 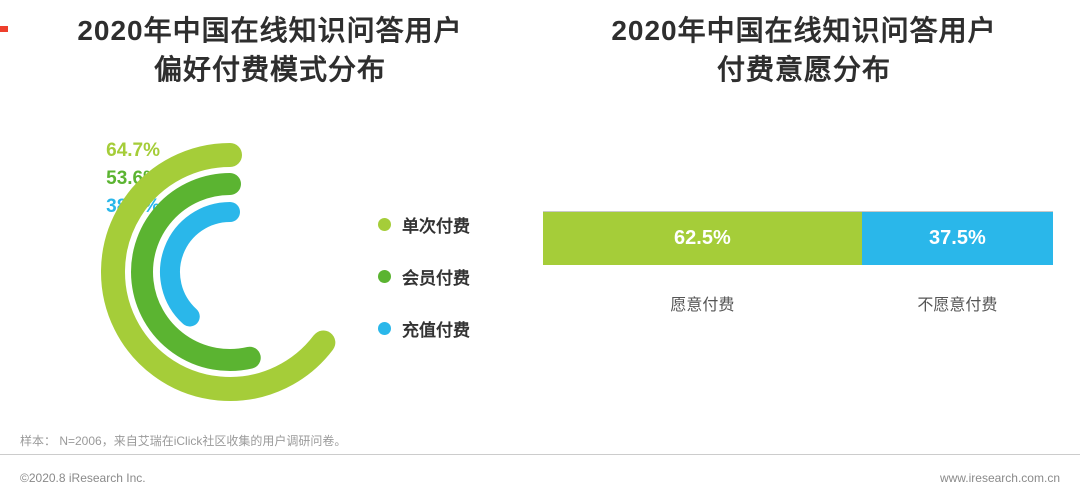 What do you see at coordinates (804, 30) in the screenshot?
I see `right-chart-title-line1: 2020年中国在线知识问答用户` at bounding box center [804, 30].